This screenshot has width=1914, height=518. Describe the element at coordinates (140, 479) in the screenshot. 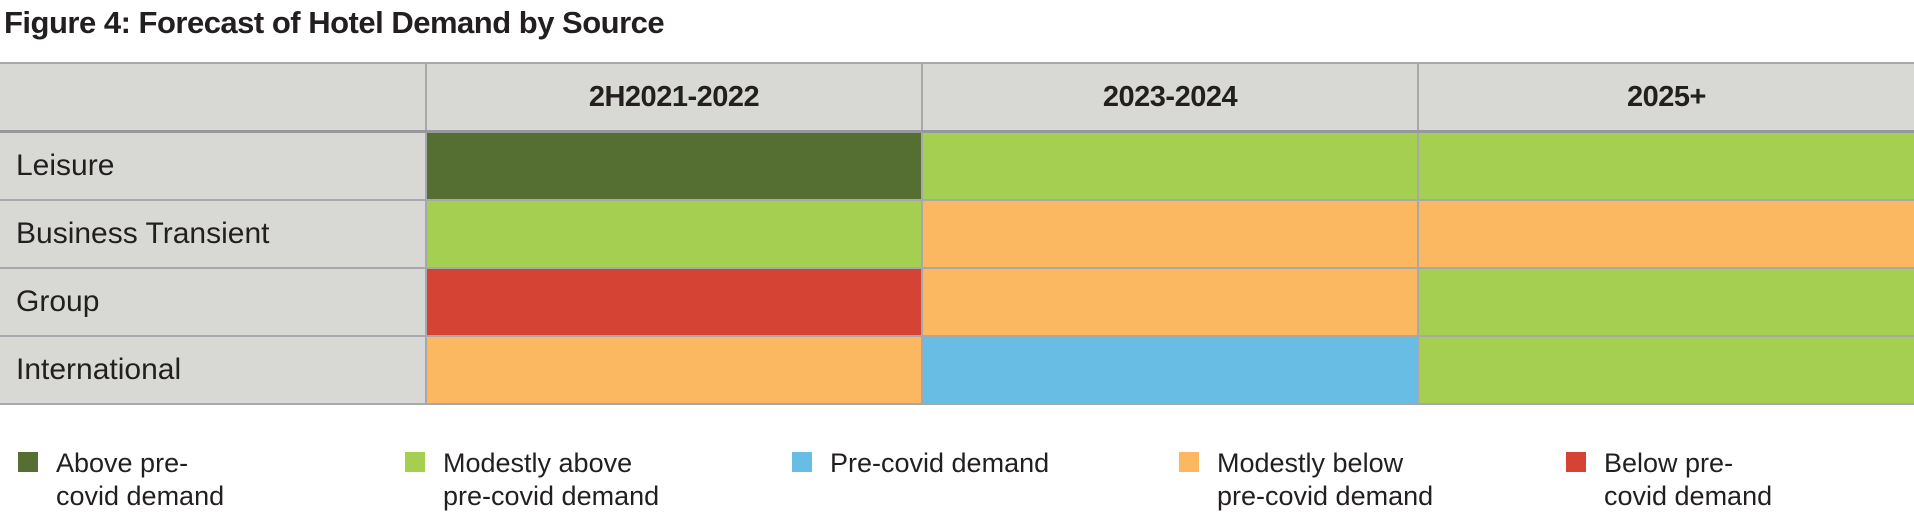

I see `legend-label: Above pre- covid demand` at that location.